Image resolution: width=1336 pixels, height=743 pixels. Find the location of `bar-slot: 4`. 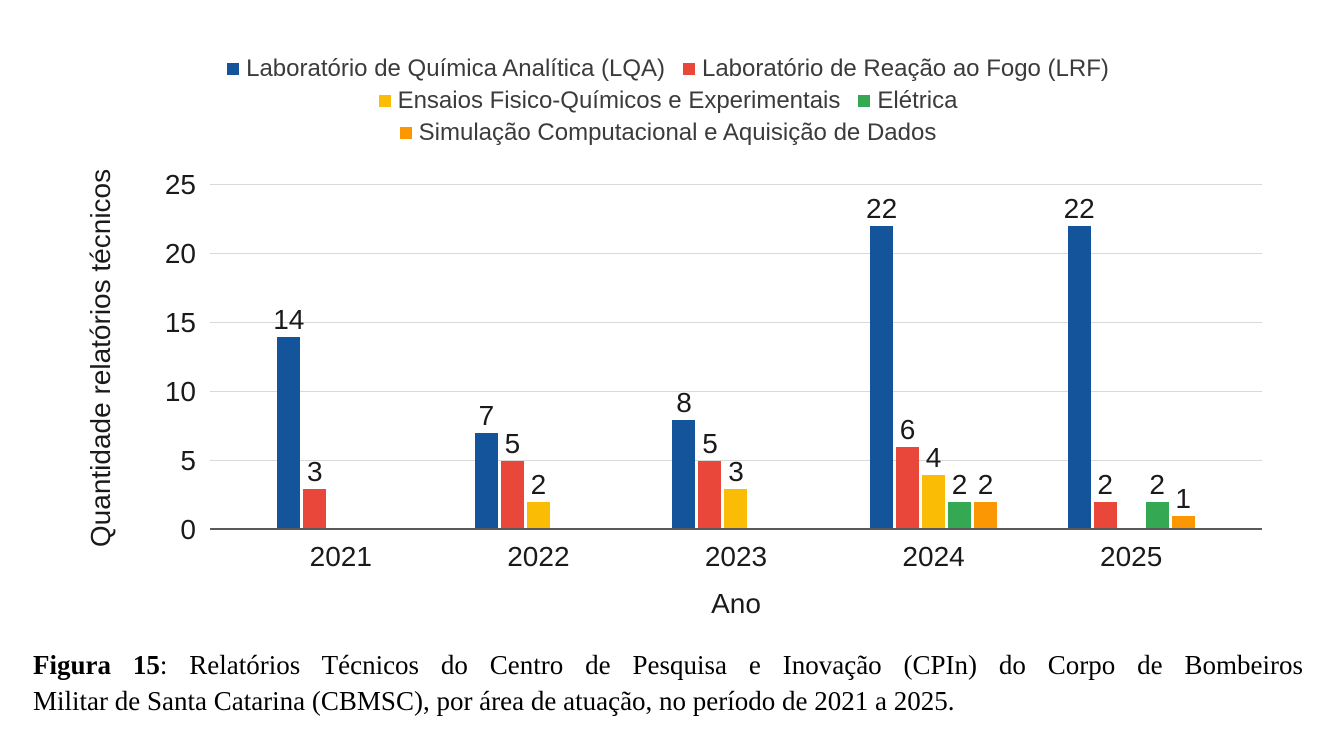

bar-slot: 4 is located at coordinates (934, 357).